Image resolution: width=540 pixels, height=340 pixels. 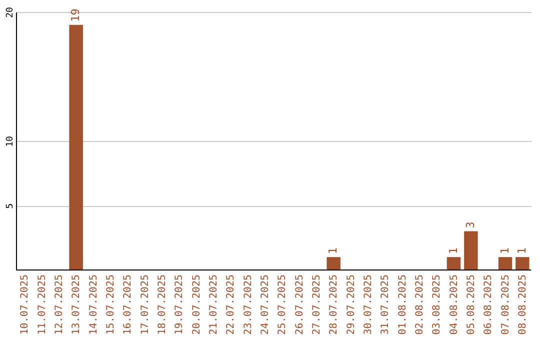 I want to click on y-tick-label: 5, so click(x=11, y=206).